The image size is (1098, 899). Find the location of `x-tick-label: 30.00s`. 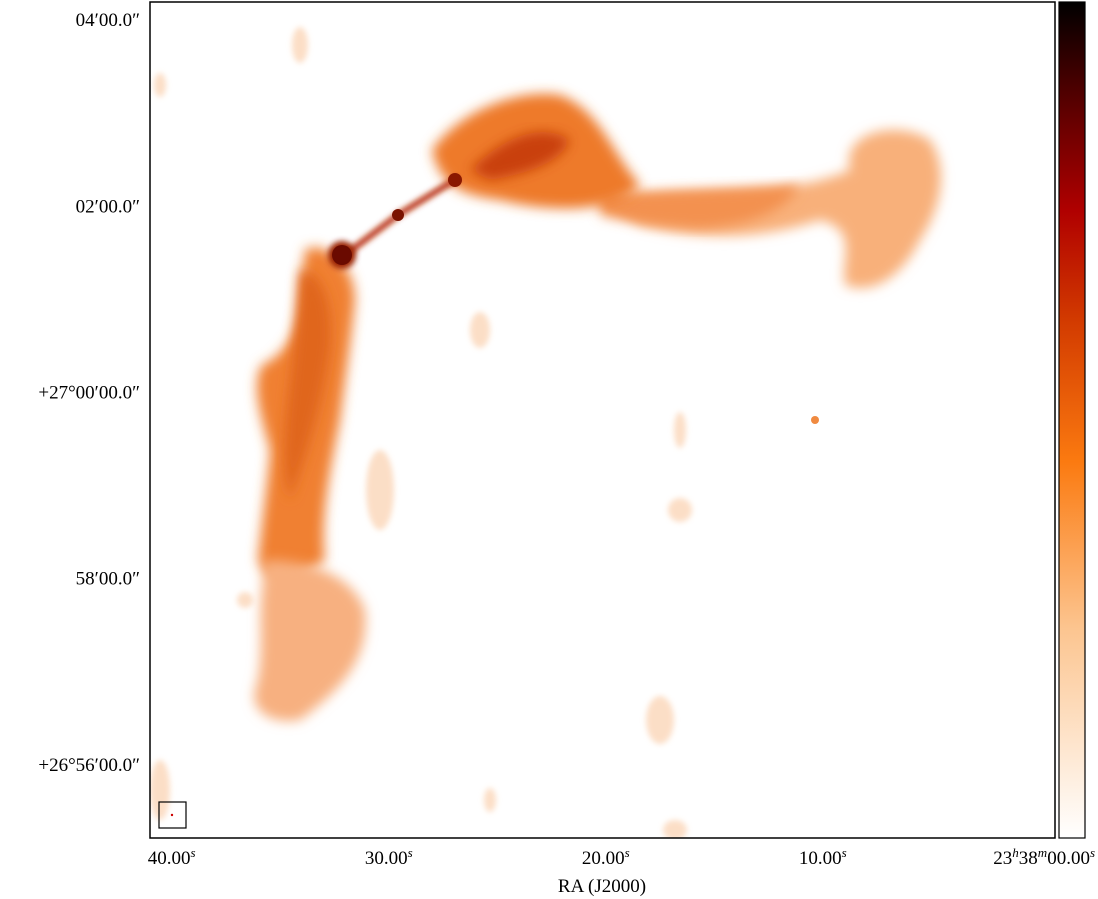

x-tick-label: 30.00s is located at coordinates (389, 857).